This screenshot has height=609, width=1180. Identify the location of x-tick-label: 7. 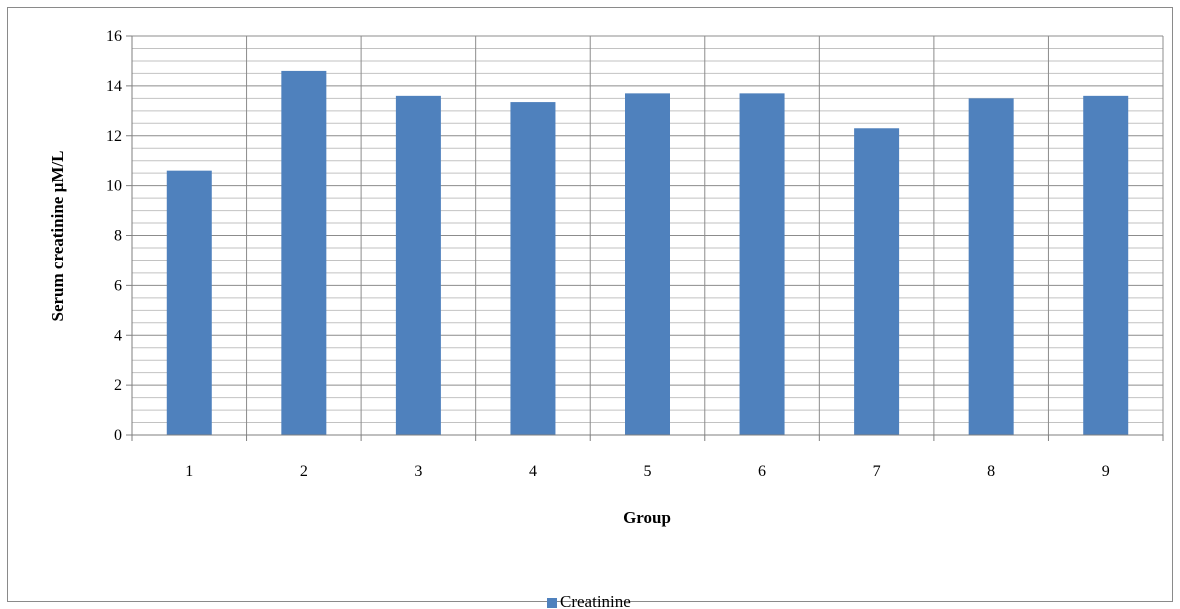
(877, 471).